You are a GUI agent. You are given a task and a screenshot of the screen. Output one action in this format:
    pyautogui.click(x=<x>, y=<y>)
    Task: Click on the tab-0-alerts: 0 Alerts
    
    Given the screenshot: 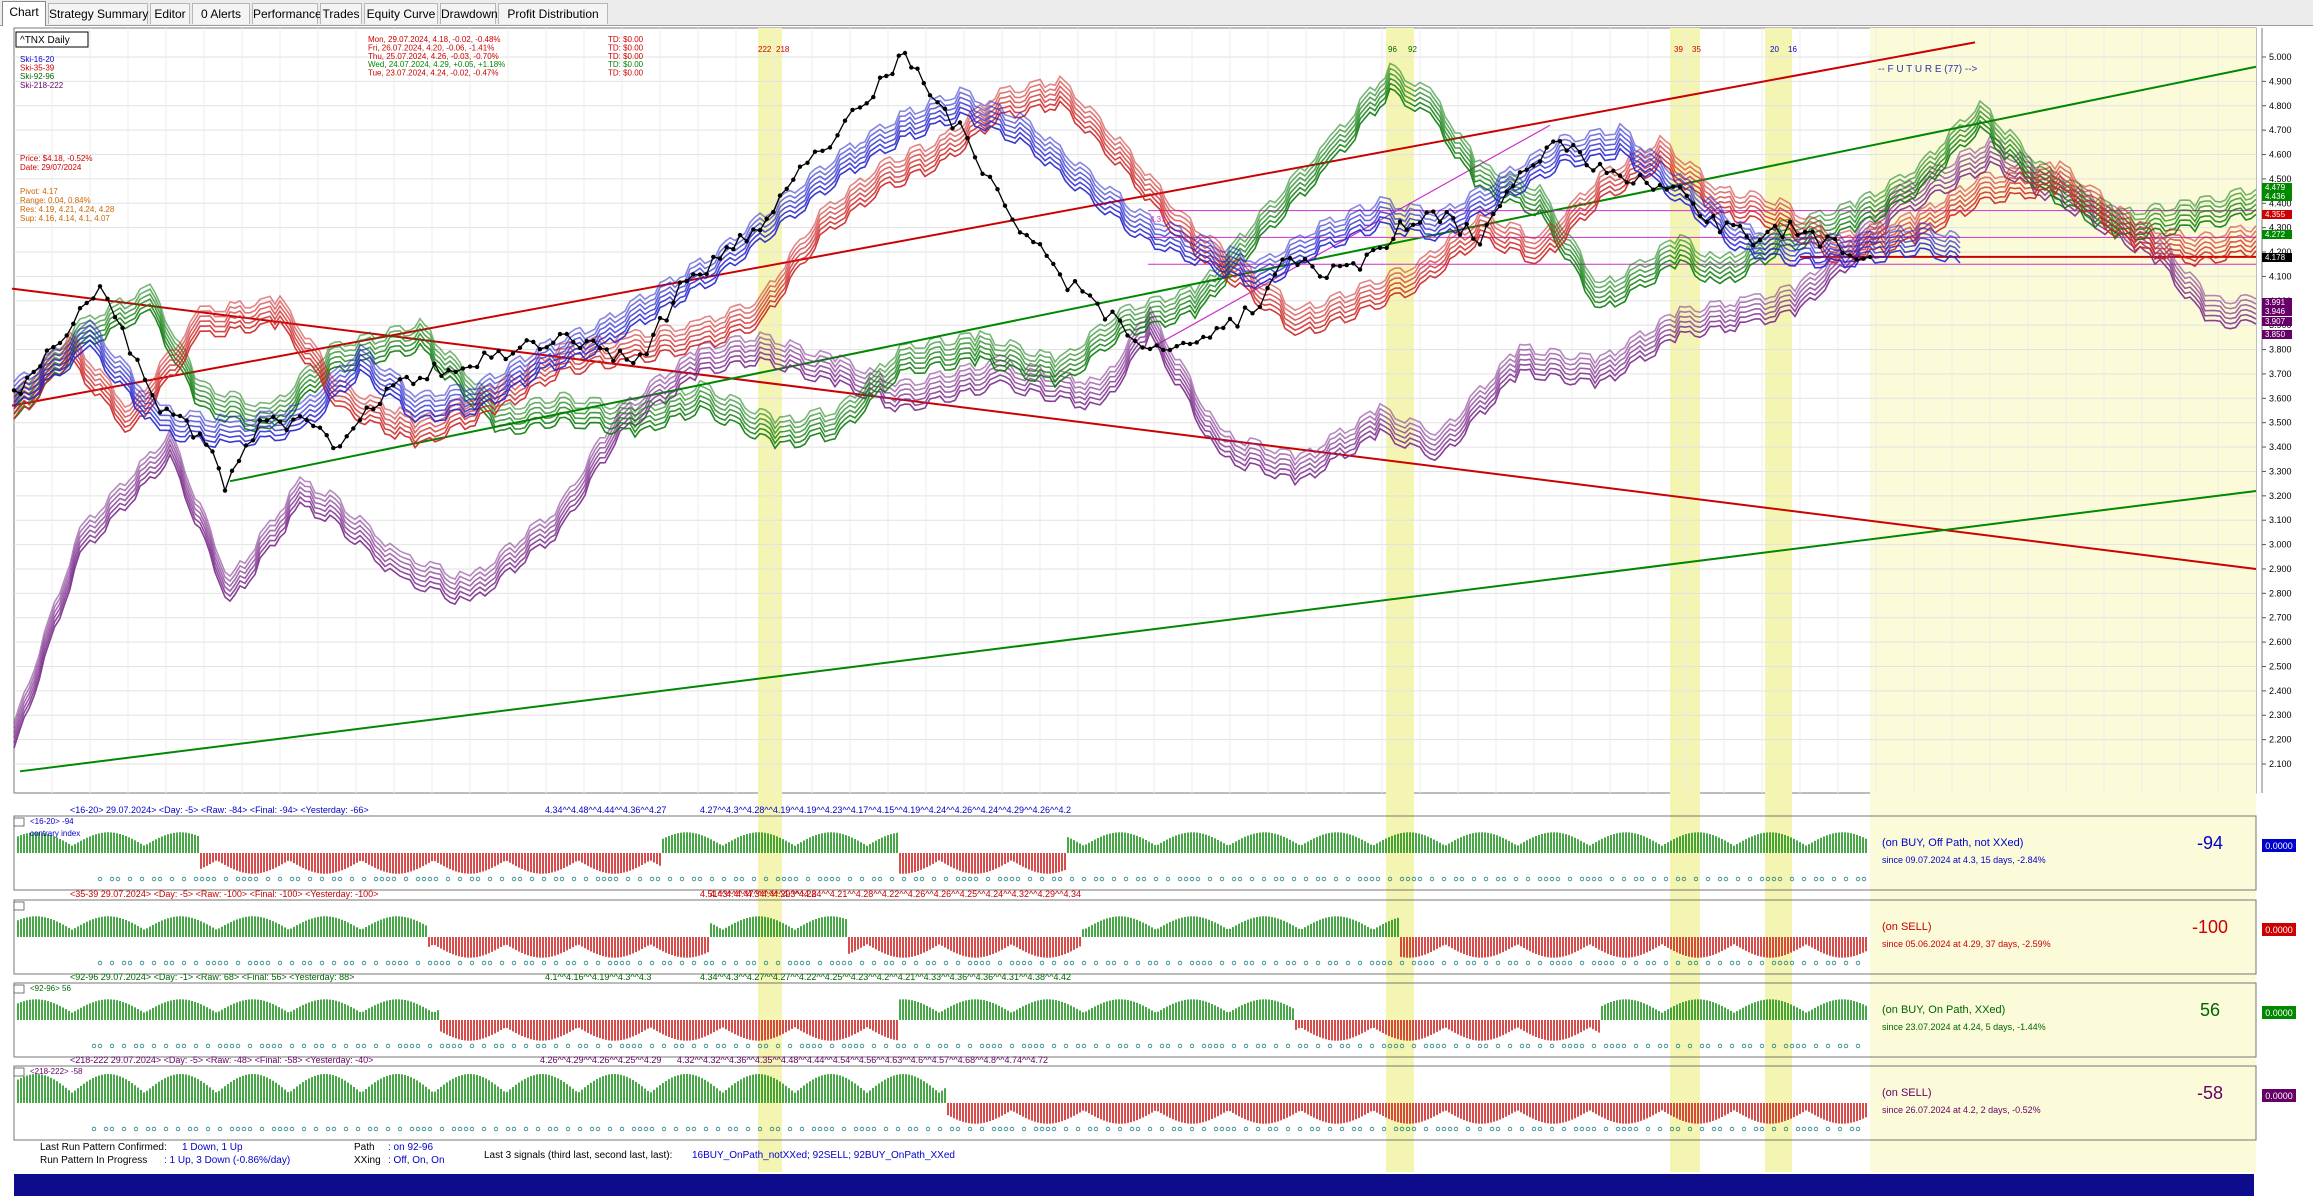 What is the action you would take?
    pyautogui.click(x=221, y=13)
    